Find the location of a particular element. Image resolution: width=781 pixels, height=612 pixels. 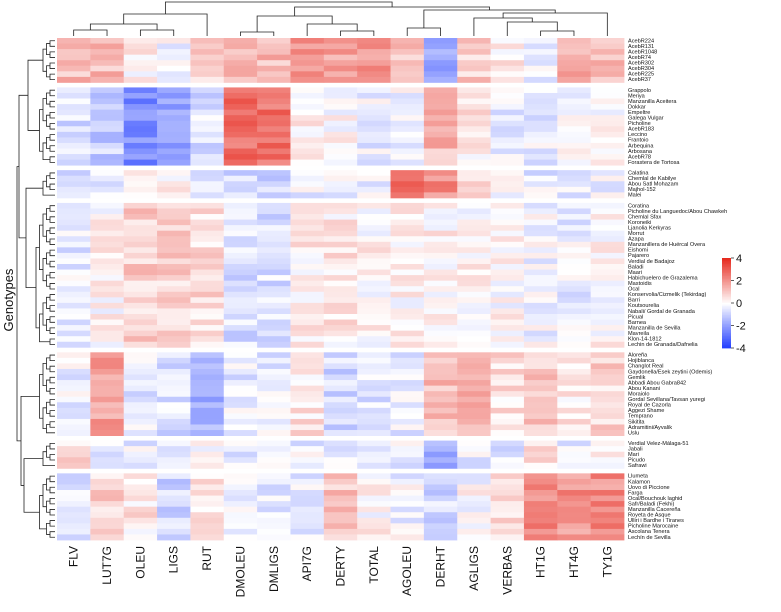

column-dendrogram is located at coordinates (340, 18).